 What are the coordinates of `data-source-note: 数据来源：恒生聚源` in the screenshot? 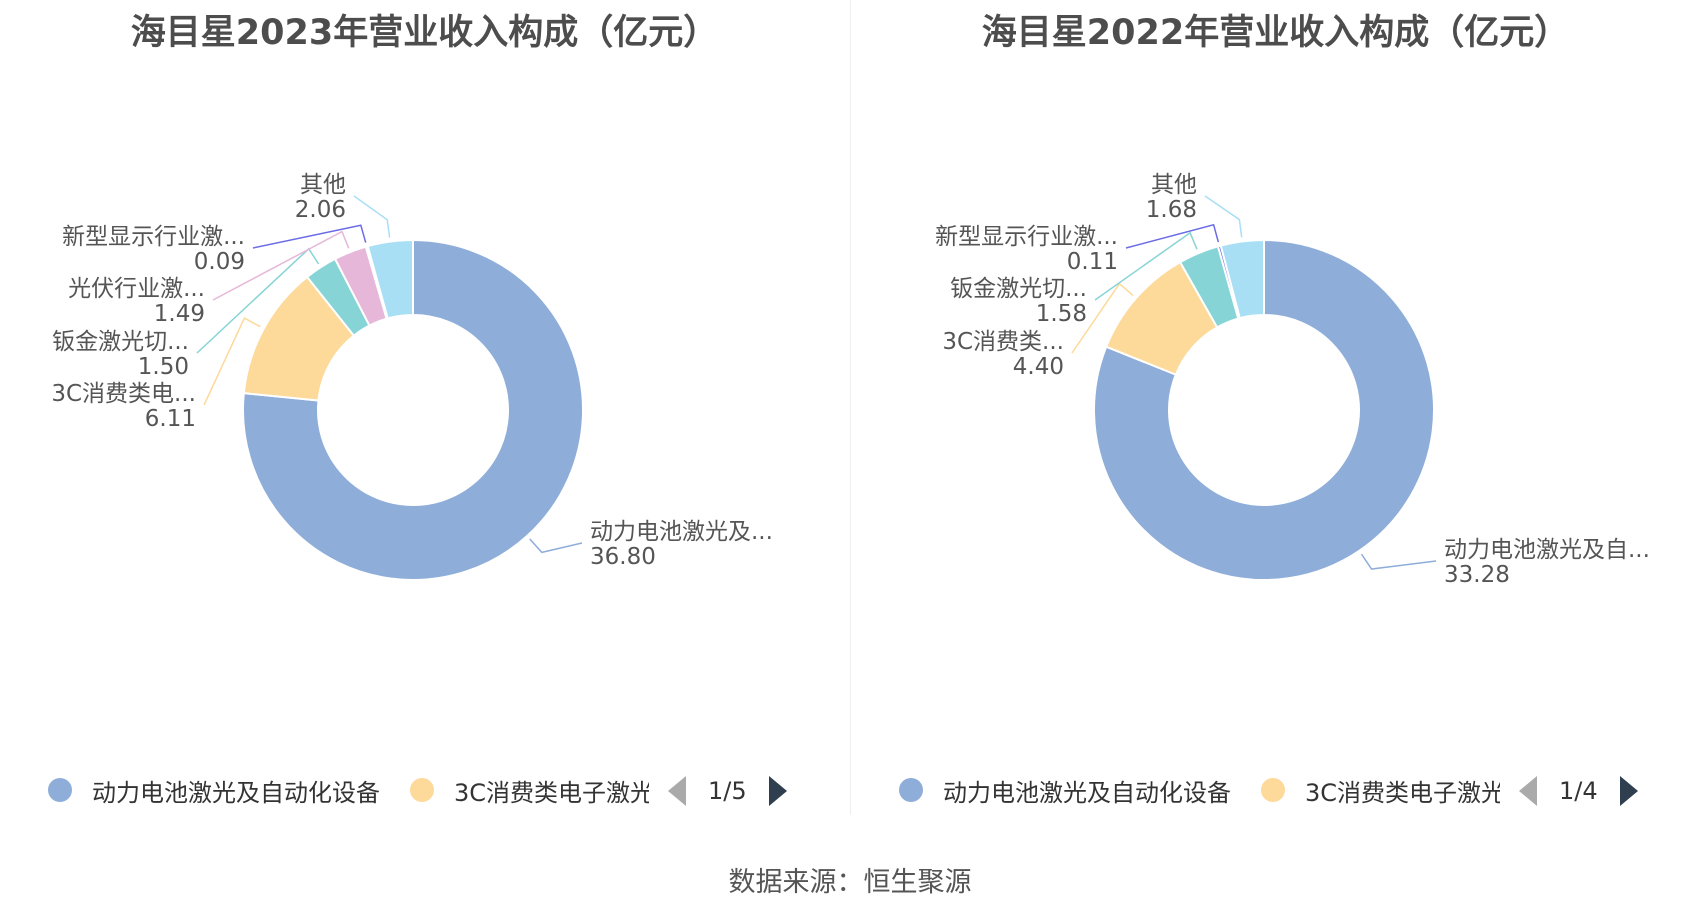 It's located at (850, 882).